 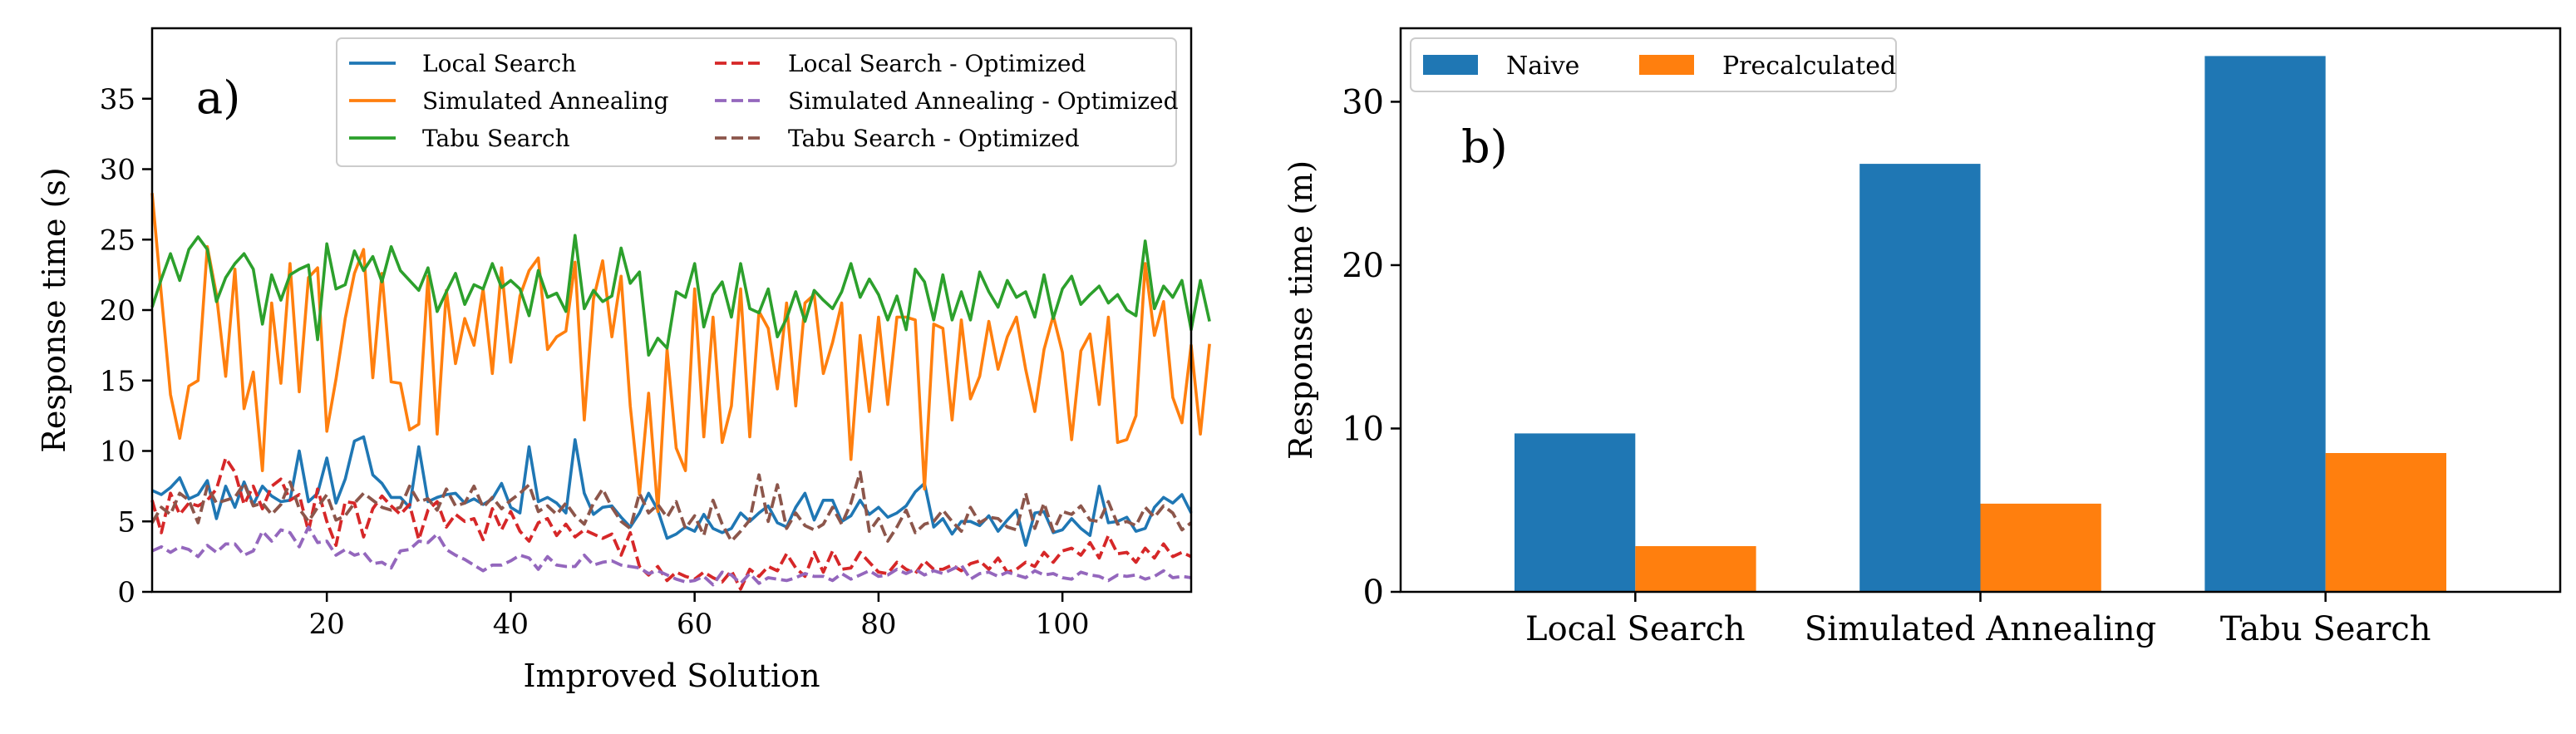 What do you see at coordinates (126, 592) in the screenshot?
I see `panel-a-y-tick-label: 0` at bounding box center [126, 592].